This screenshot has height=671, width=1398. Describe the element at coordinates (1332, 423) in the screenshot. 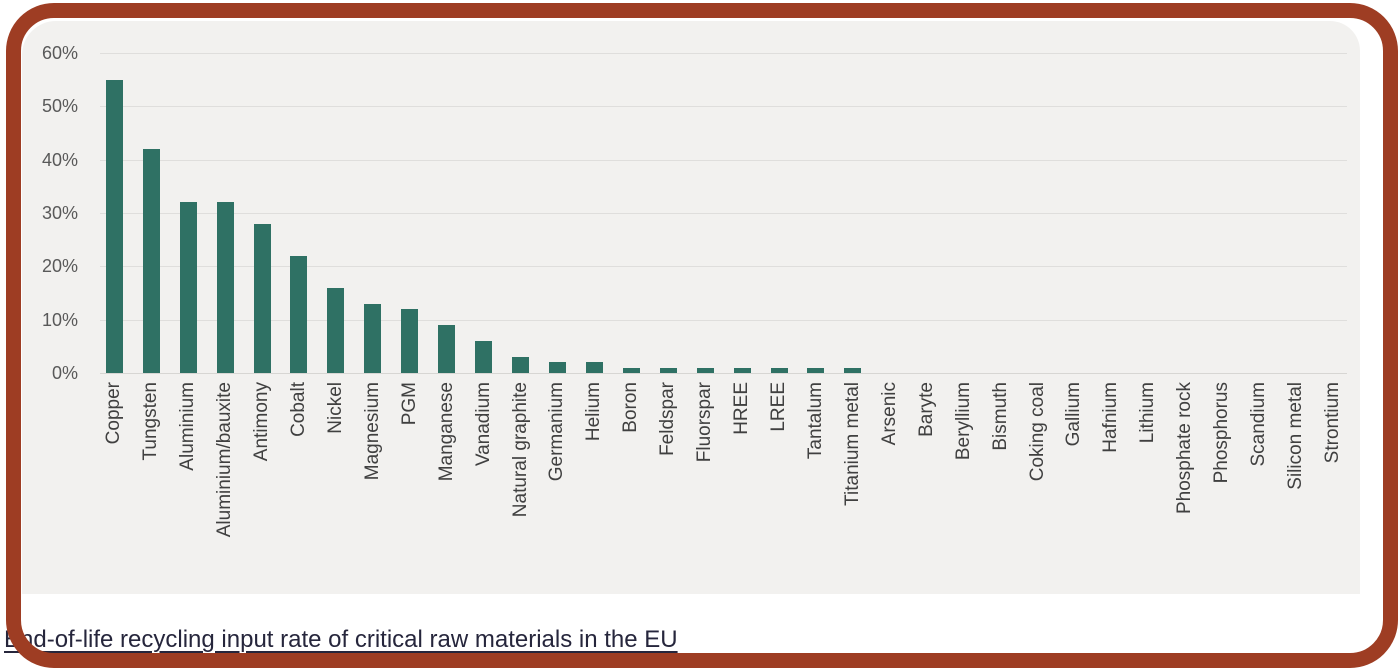

I see `category-label-strontium: Strontium` at that location.